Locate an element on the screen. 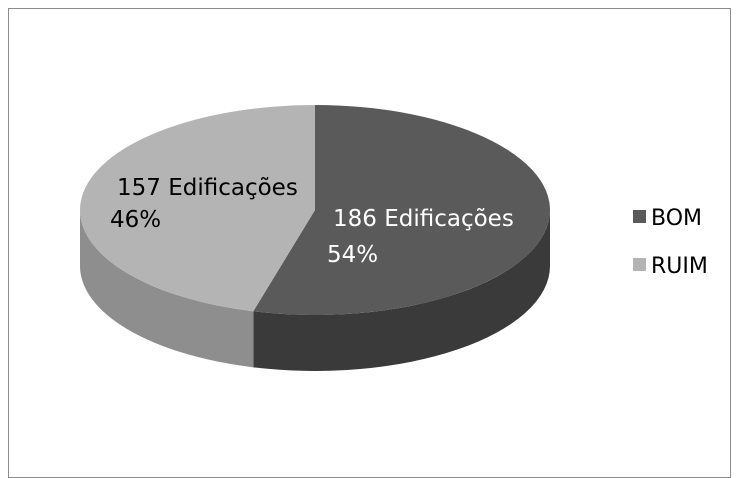  slice-label-bom-percent: 54% is located at coordinates (352, 255).